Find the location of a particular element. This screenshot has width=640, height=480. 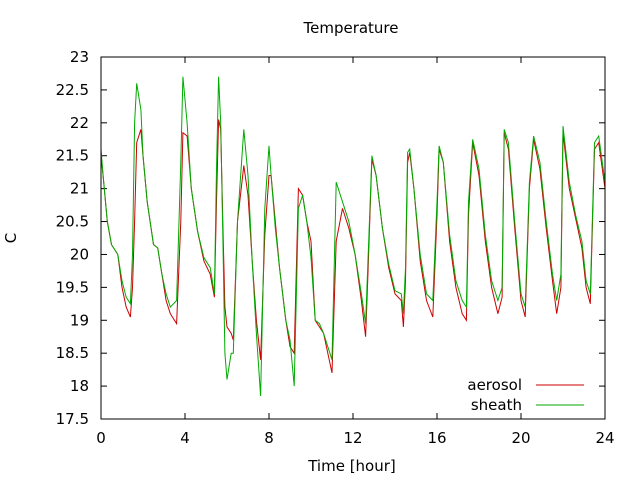

legend: aerosol sheath is located at coordinates (525, 395).